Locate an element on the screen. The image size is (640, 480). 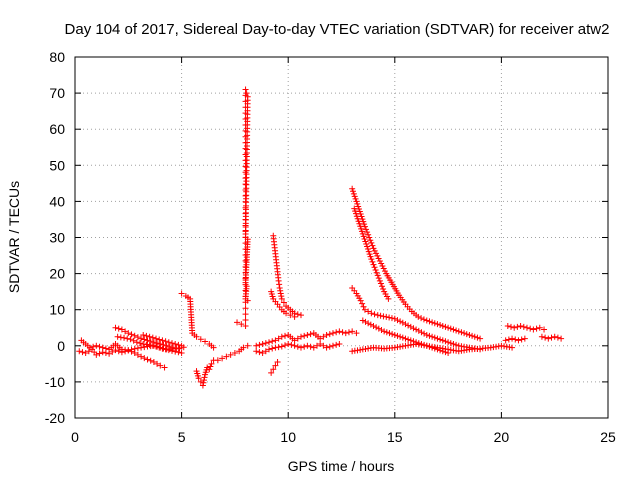
series-arc-13h-e is located at coordinates (405, 337).